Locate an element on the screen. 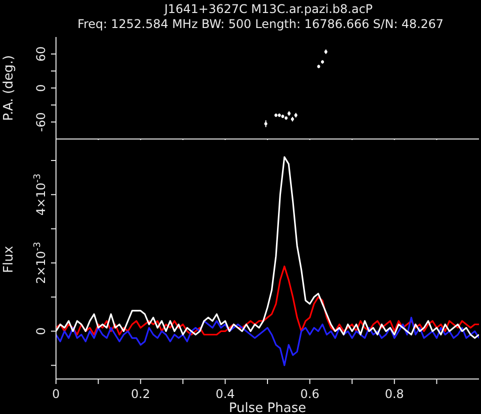 This screenshot has height=414, width=481. x-tick-label: 0.4 is located at coordinates (225, 394).